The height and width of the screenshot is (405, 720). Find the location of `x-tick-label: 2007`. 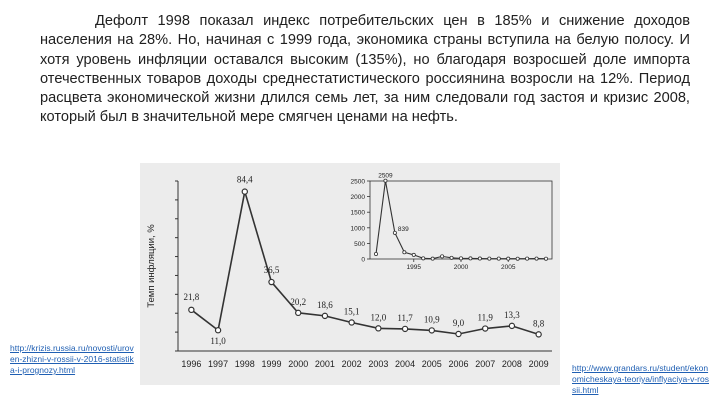

x-tick-label: 2007 is located at coordinates (485, 364).